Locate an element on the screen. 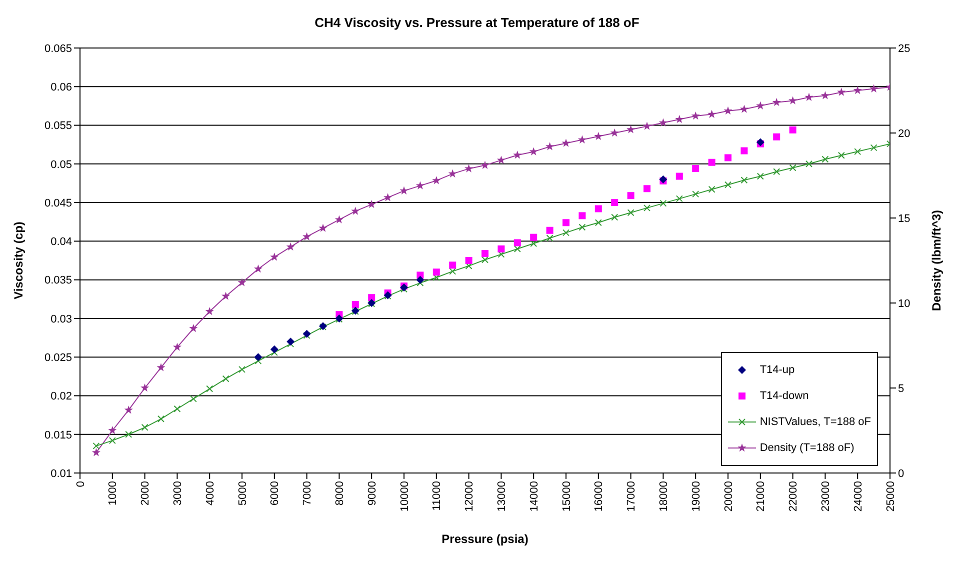 The image size is (954, 561). y-tick-label: 0.06 is located at coordinates (61, 88).